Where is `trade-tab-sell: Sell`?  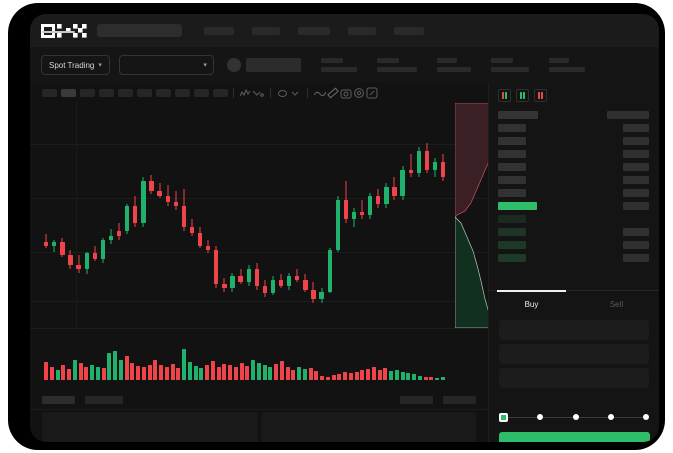 trade-tab-sell: Sell is located at coordinates (616, 304).